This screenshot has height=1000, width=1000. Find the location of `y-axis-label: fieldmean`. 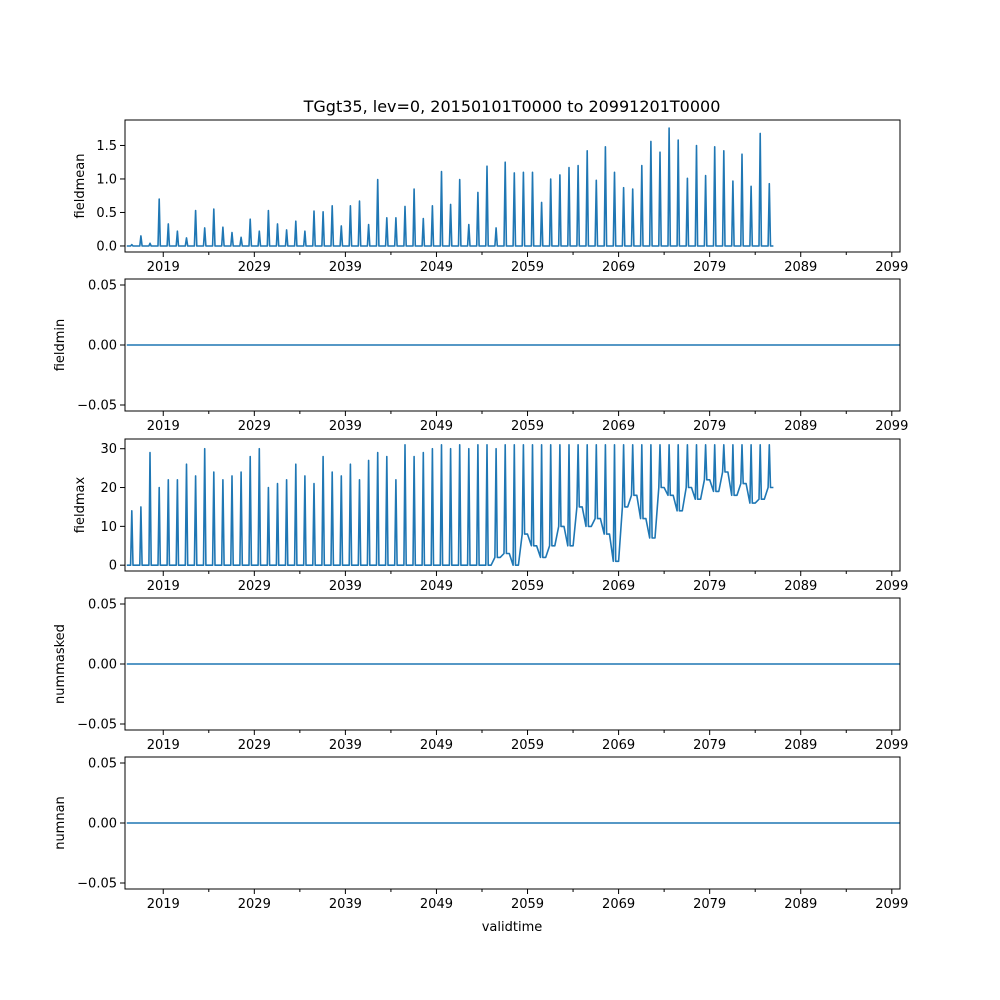

y-axis-label: fieldmean is located at coordinates (80, 186).